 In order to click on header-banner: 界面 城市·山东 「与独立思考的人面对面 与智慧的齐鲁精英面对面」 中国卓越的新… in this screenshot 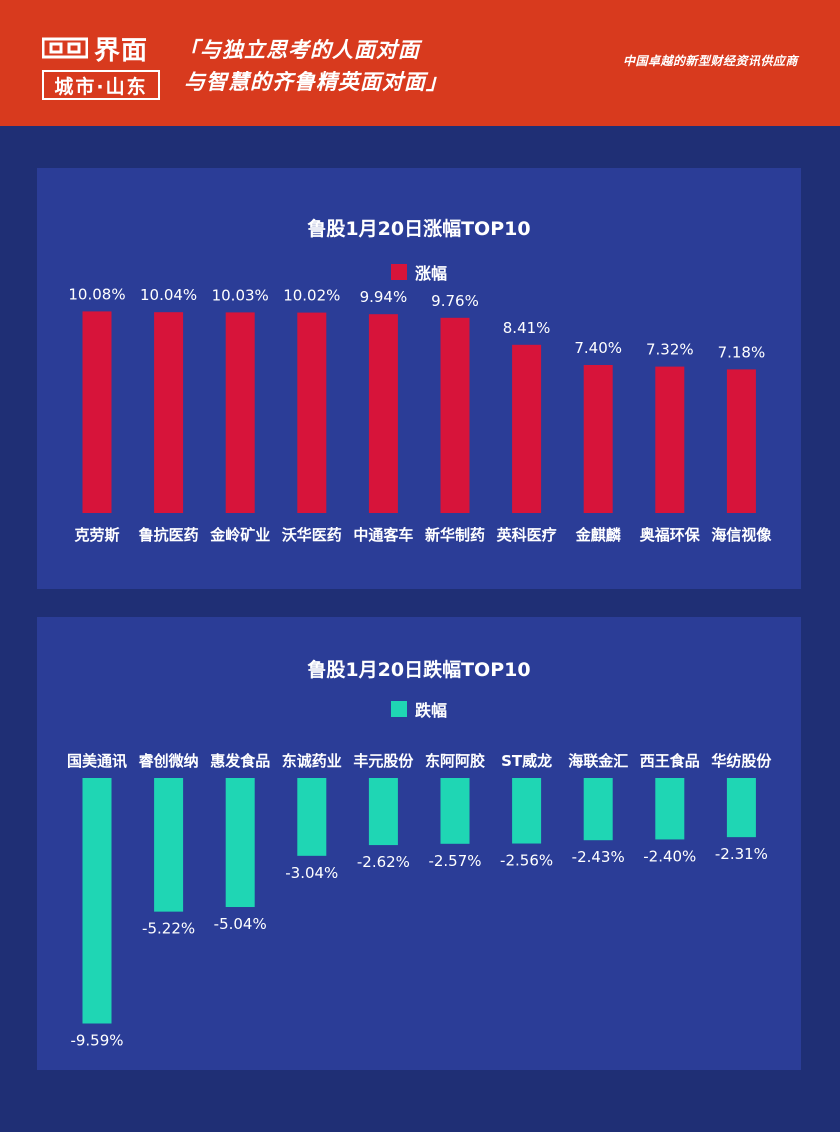, I will do `click(420, 63)`.